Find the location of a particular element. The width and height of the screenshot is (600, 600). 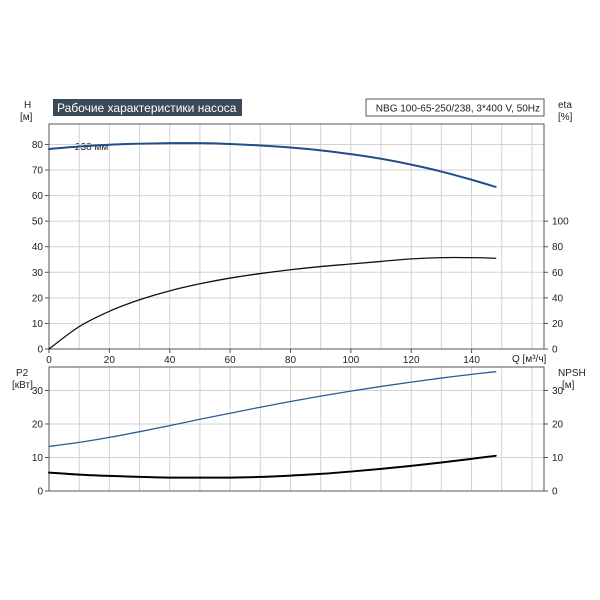

x-tick-label: 0 is located at coordinates (49, 360).